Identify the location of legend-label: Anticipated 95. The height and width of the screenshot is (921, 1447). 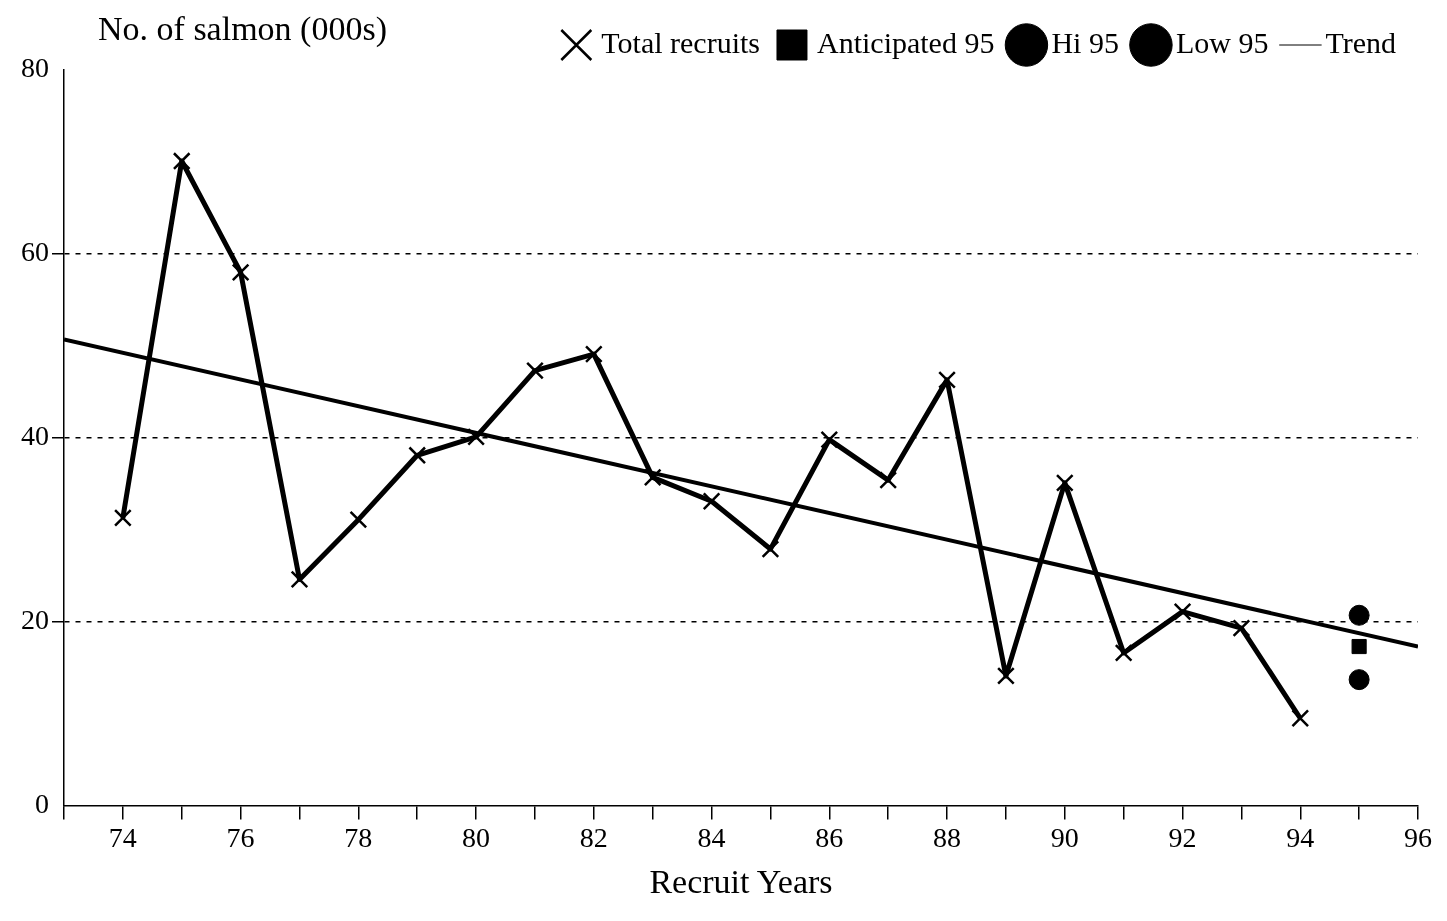
(905, 42).